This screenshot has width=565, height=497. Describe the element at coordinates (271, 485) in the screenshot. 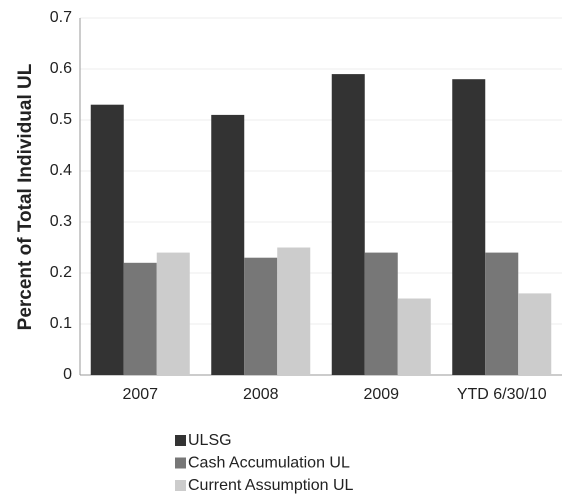

I see `legend-label: Current Assumption UL` at that location.